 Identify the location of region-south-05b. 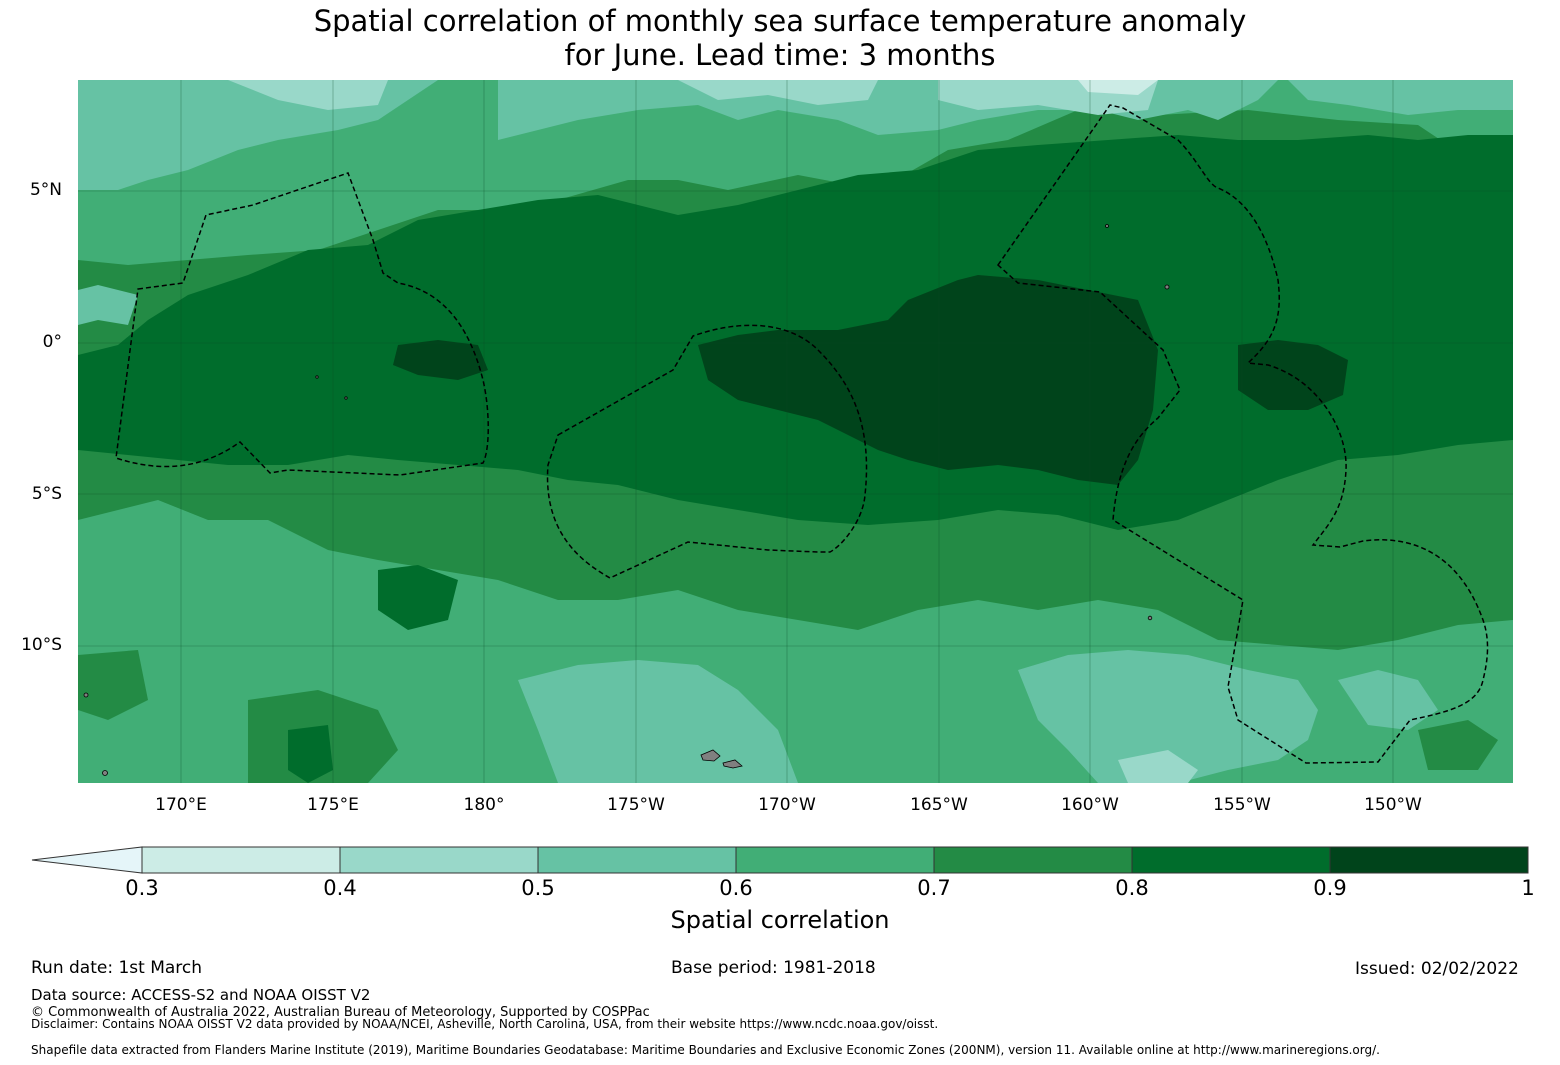
(1168, 716).